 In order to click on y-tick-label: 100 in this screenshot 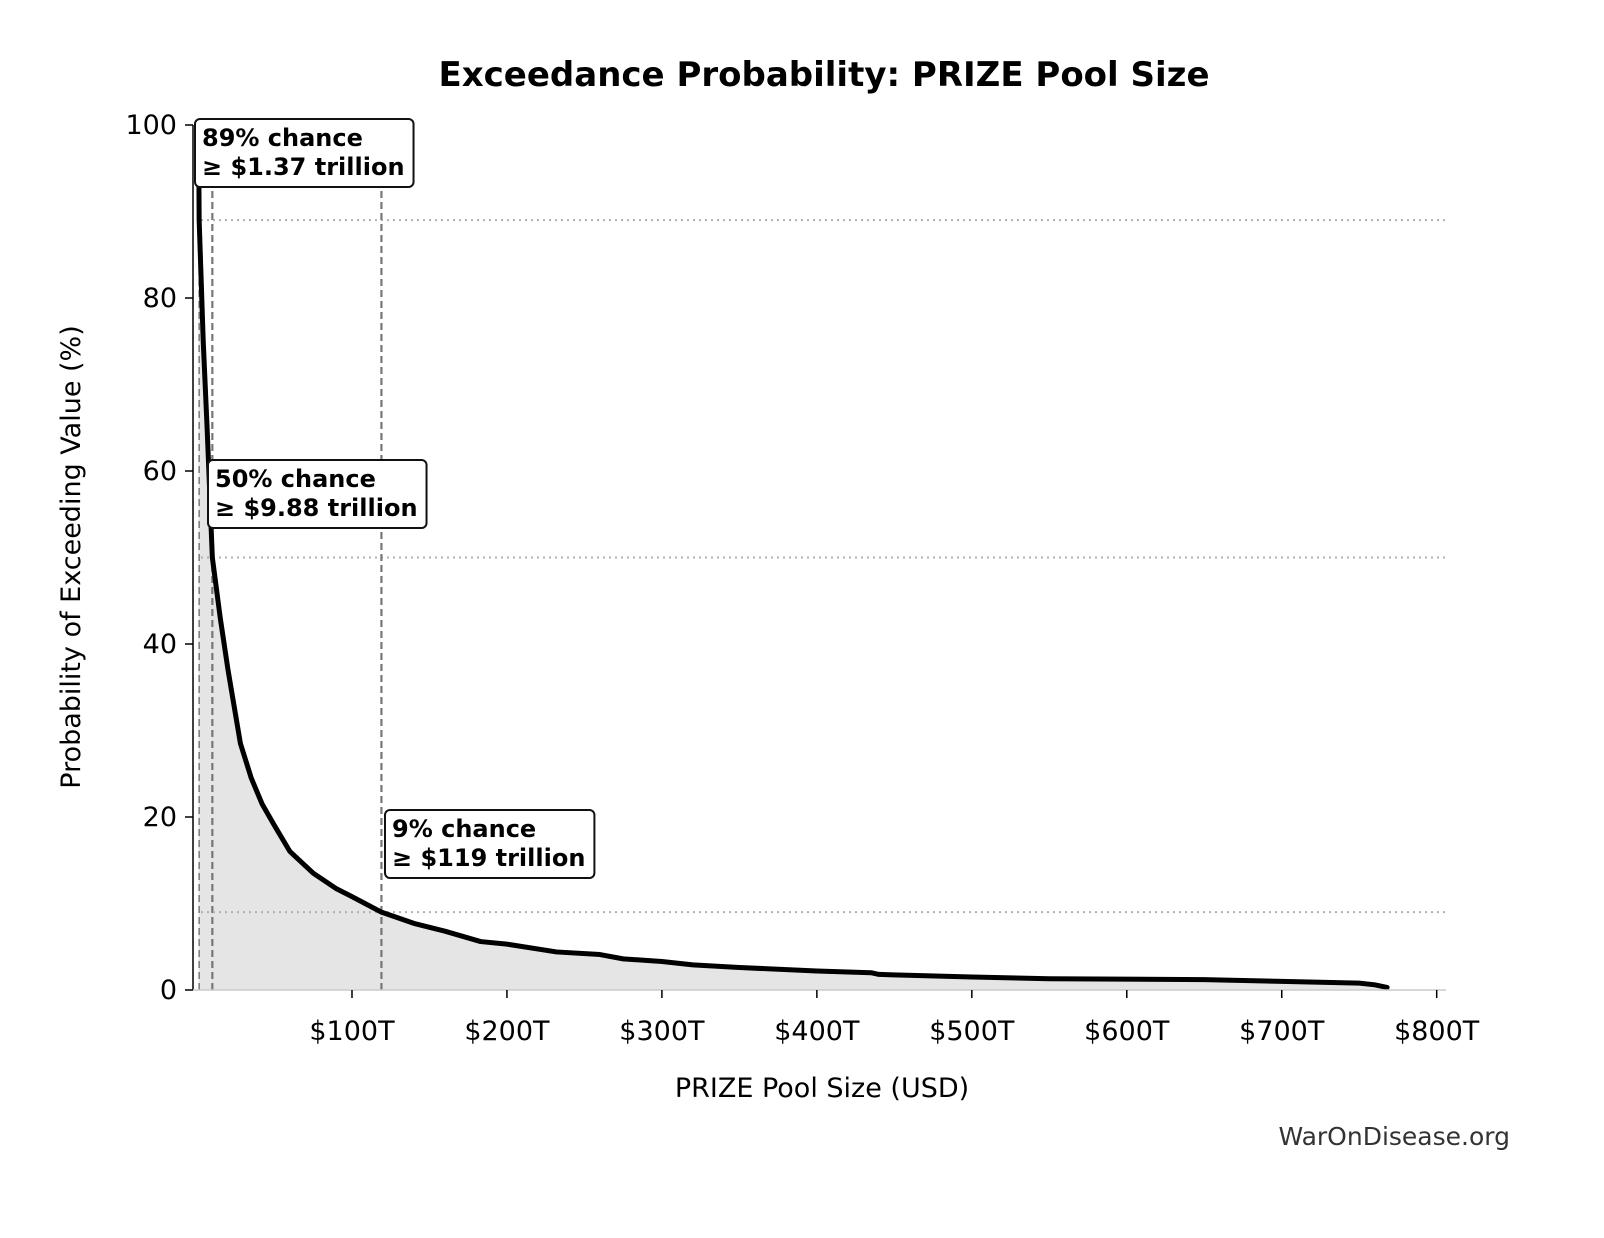, I will do `click(151, 125)`.